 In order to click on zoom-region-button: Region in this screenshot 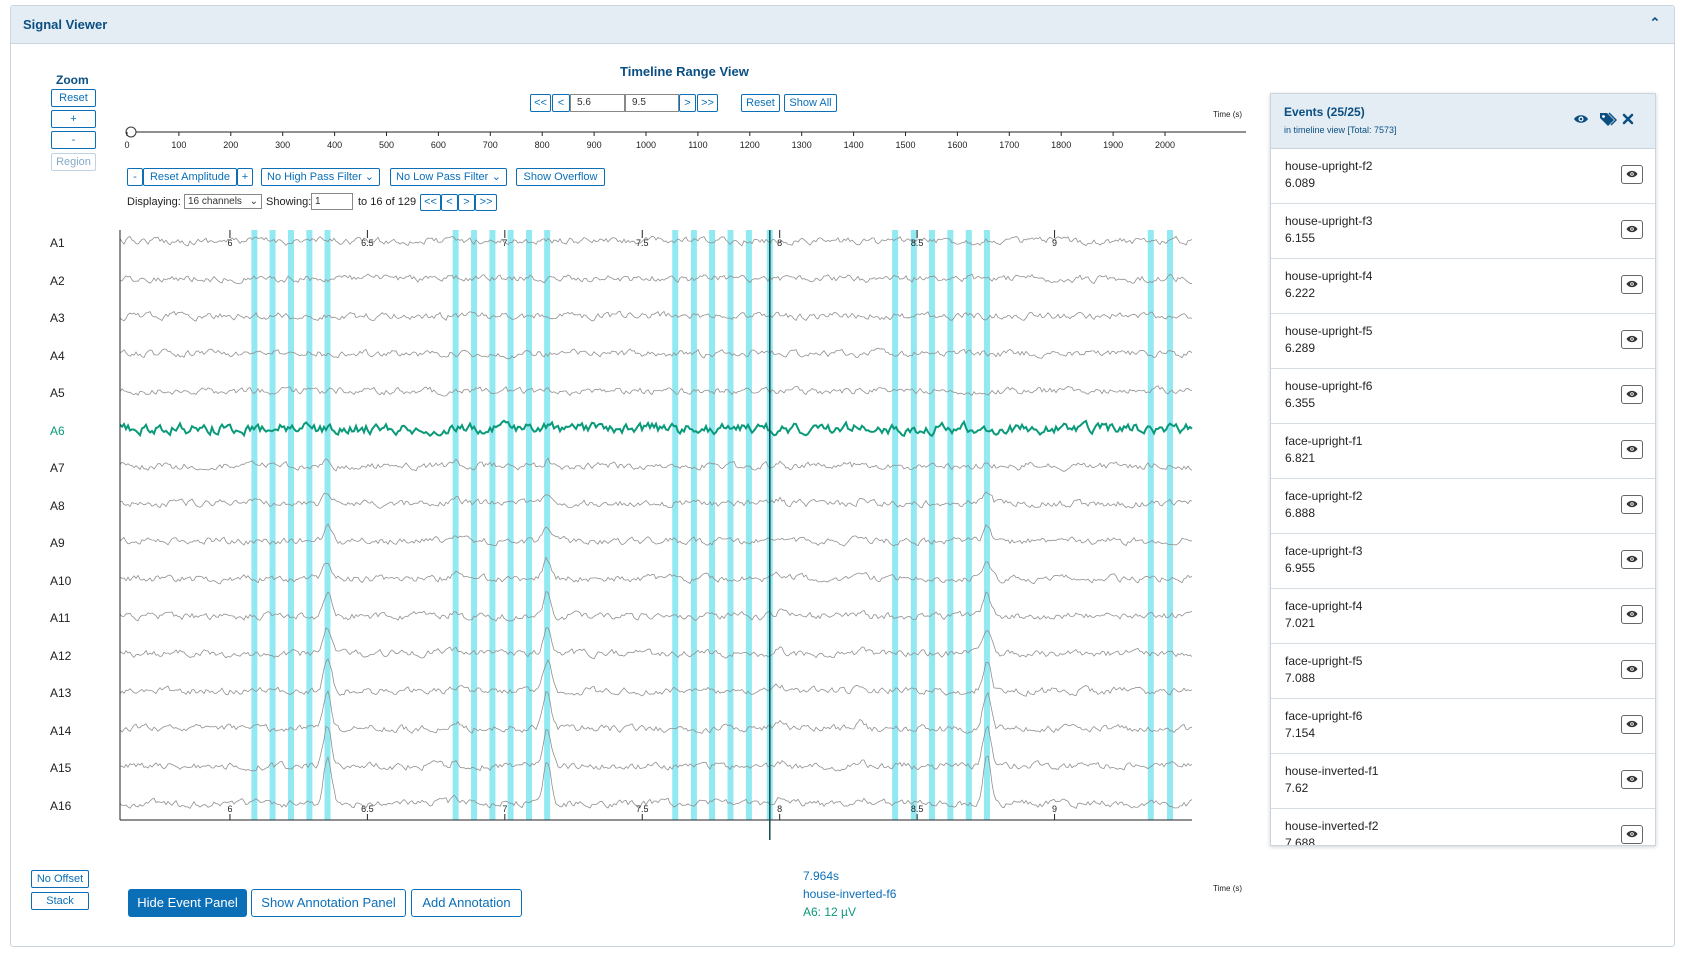, I will do `click(73, 162)`.